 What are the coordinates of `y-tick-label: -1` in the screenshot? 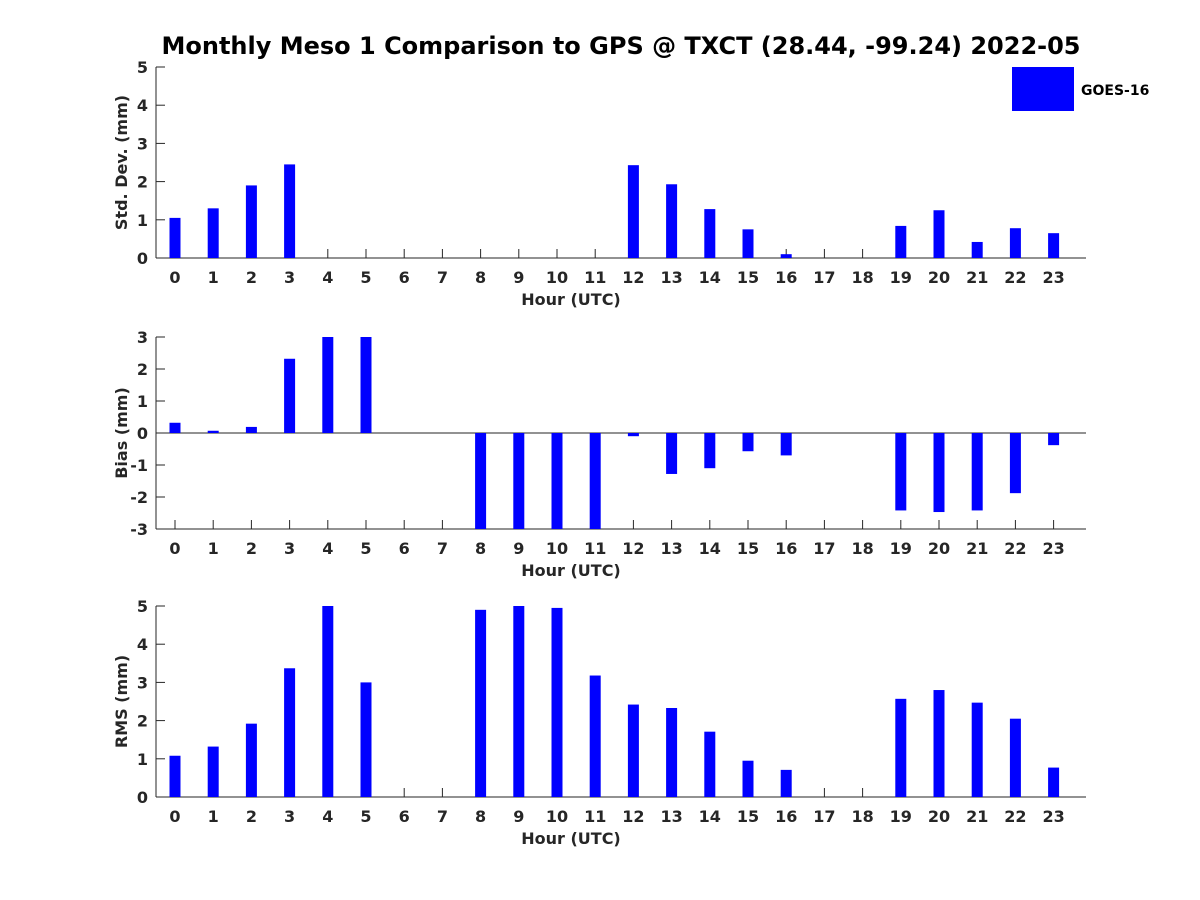 It's located at (139, 465).